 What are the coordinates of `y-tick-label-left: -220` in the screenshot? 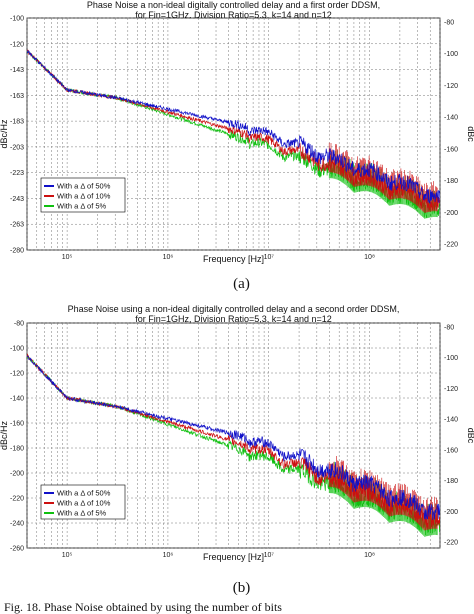 It's located at (17, 499).